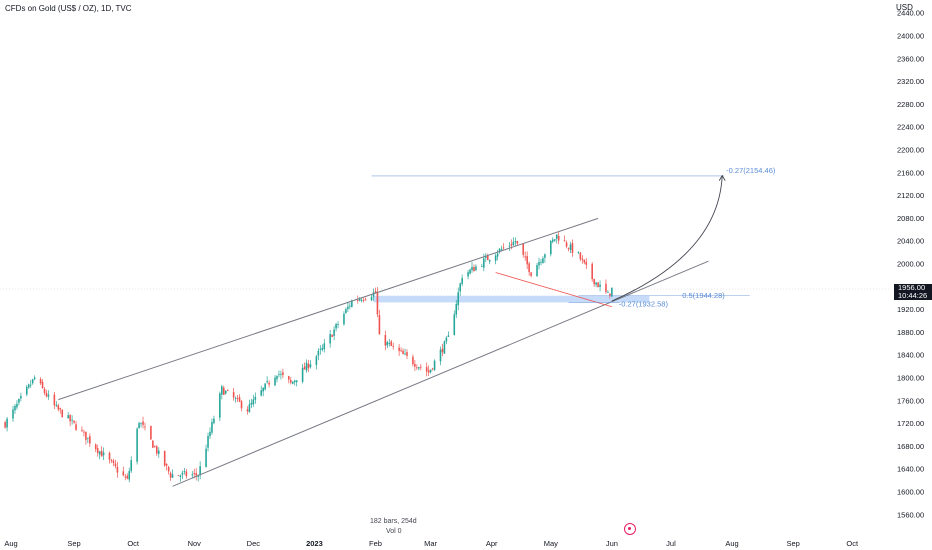  Describe the element at coordinates (668, 238) in the screenshot. I see `projection-arrow` at that location.